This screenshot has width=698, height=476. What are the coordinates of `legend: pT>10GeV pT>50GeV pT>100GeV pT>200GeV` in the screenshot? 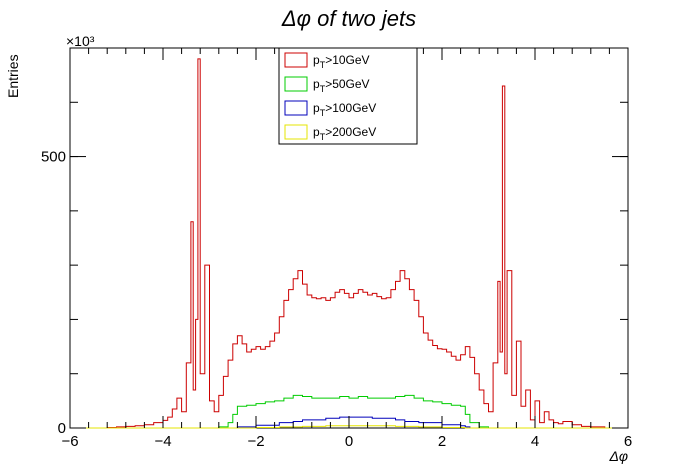 It's located at (348, 96).